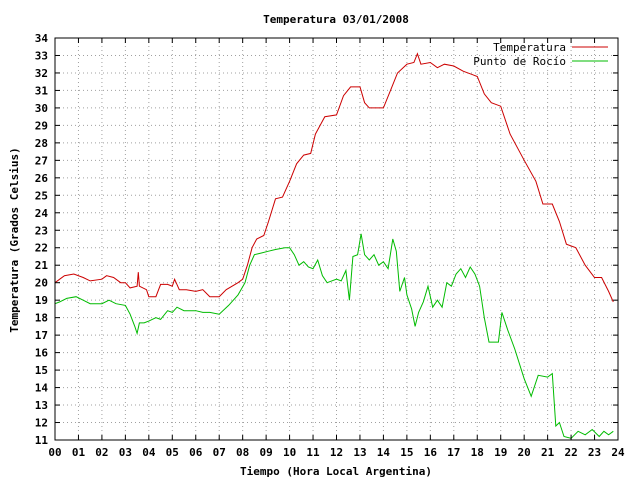 The height and width of the screenshot is (480, 640). What do you see at coordinates (41, 160) in the screenshot?
I see `y-tick-label: 27` at bounding box center [41, 160].